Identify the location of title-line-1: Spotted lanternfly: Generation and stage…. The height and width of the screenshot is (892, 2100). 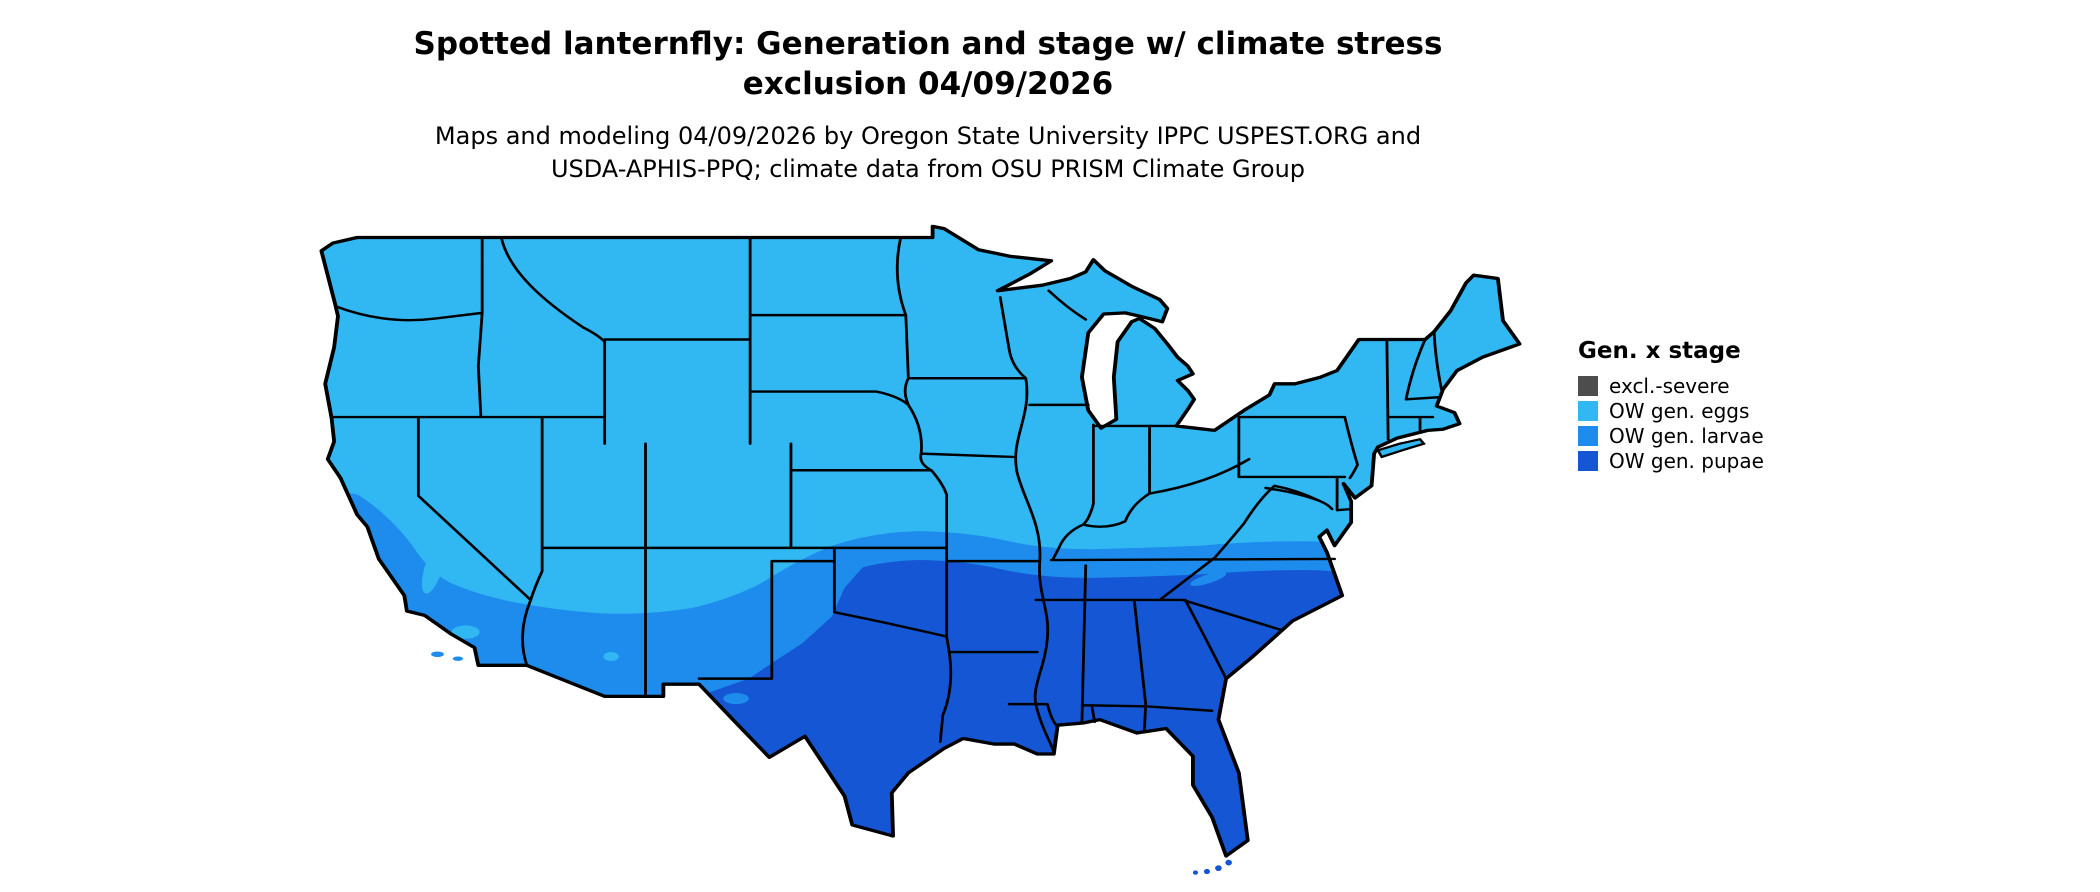
(928, 44).